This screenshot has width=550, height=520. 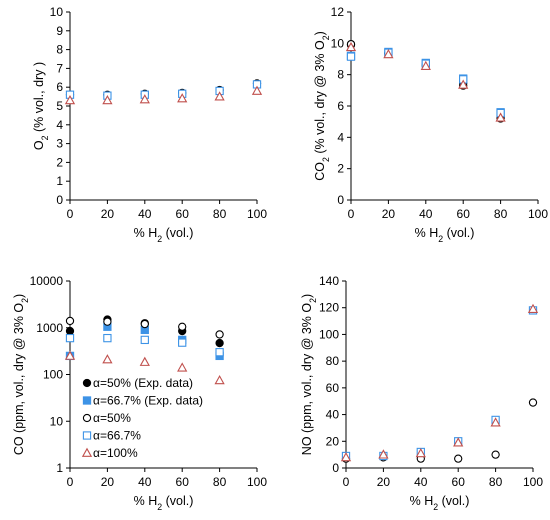 I want to click on y-tick-label: 3, so click(x=59, y=144).